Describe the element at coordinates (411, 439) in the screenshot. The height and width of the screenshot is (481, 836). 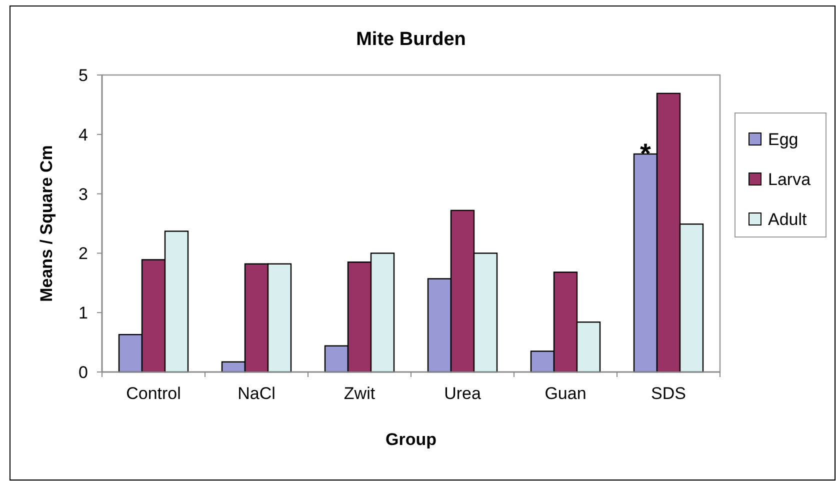
I see `x-axis-title: Group` at that location.